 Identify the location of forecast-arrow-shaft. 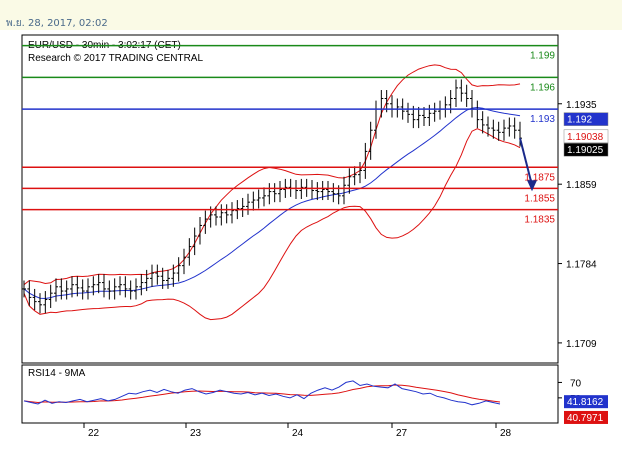
(526, 161).